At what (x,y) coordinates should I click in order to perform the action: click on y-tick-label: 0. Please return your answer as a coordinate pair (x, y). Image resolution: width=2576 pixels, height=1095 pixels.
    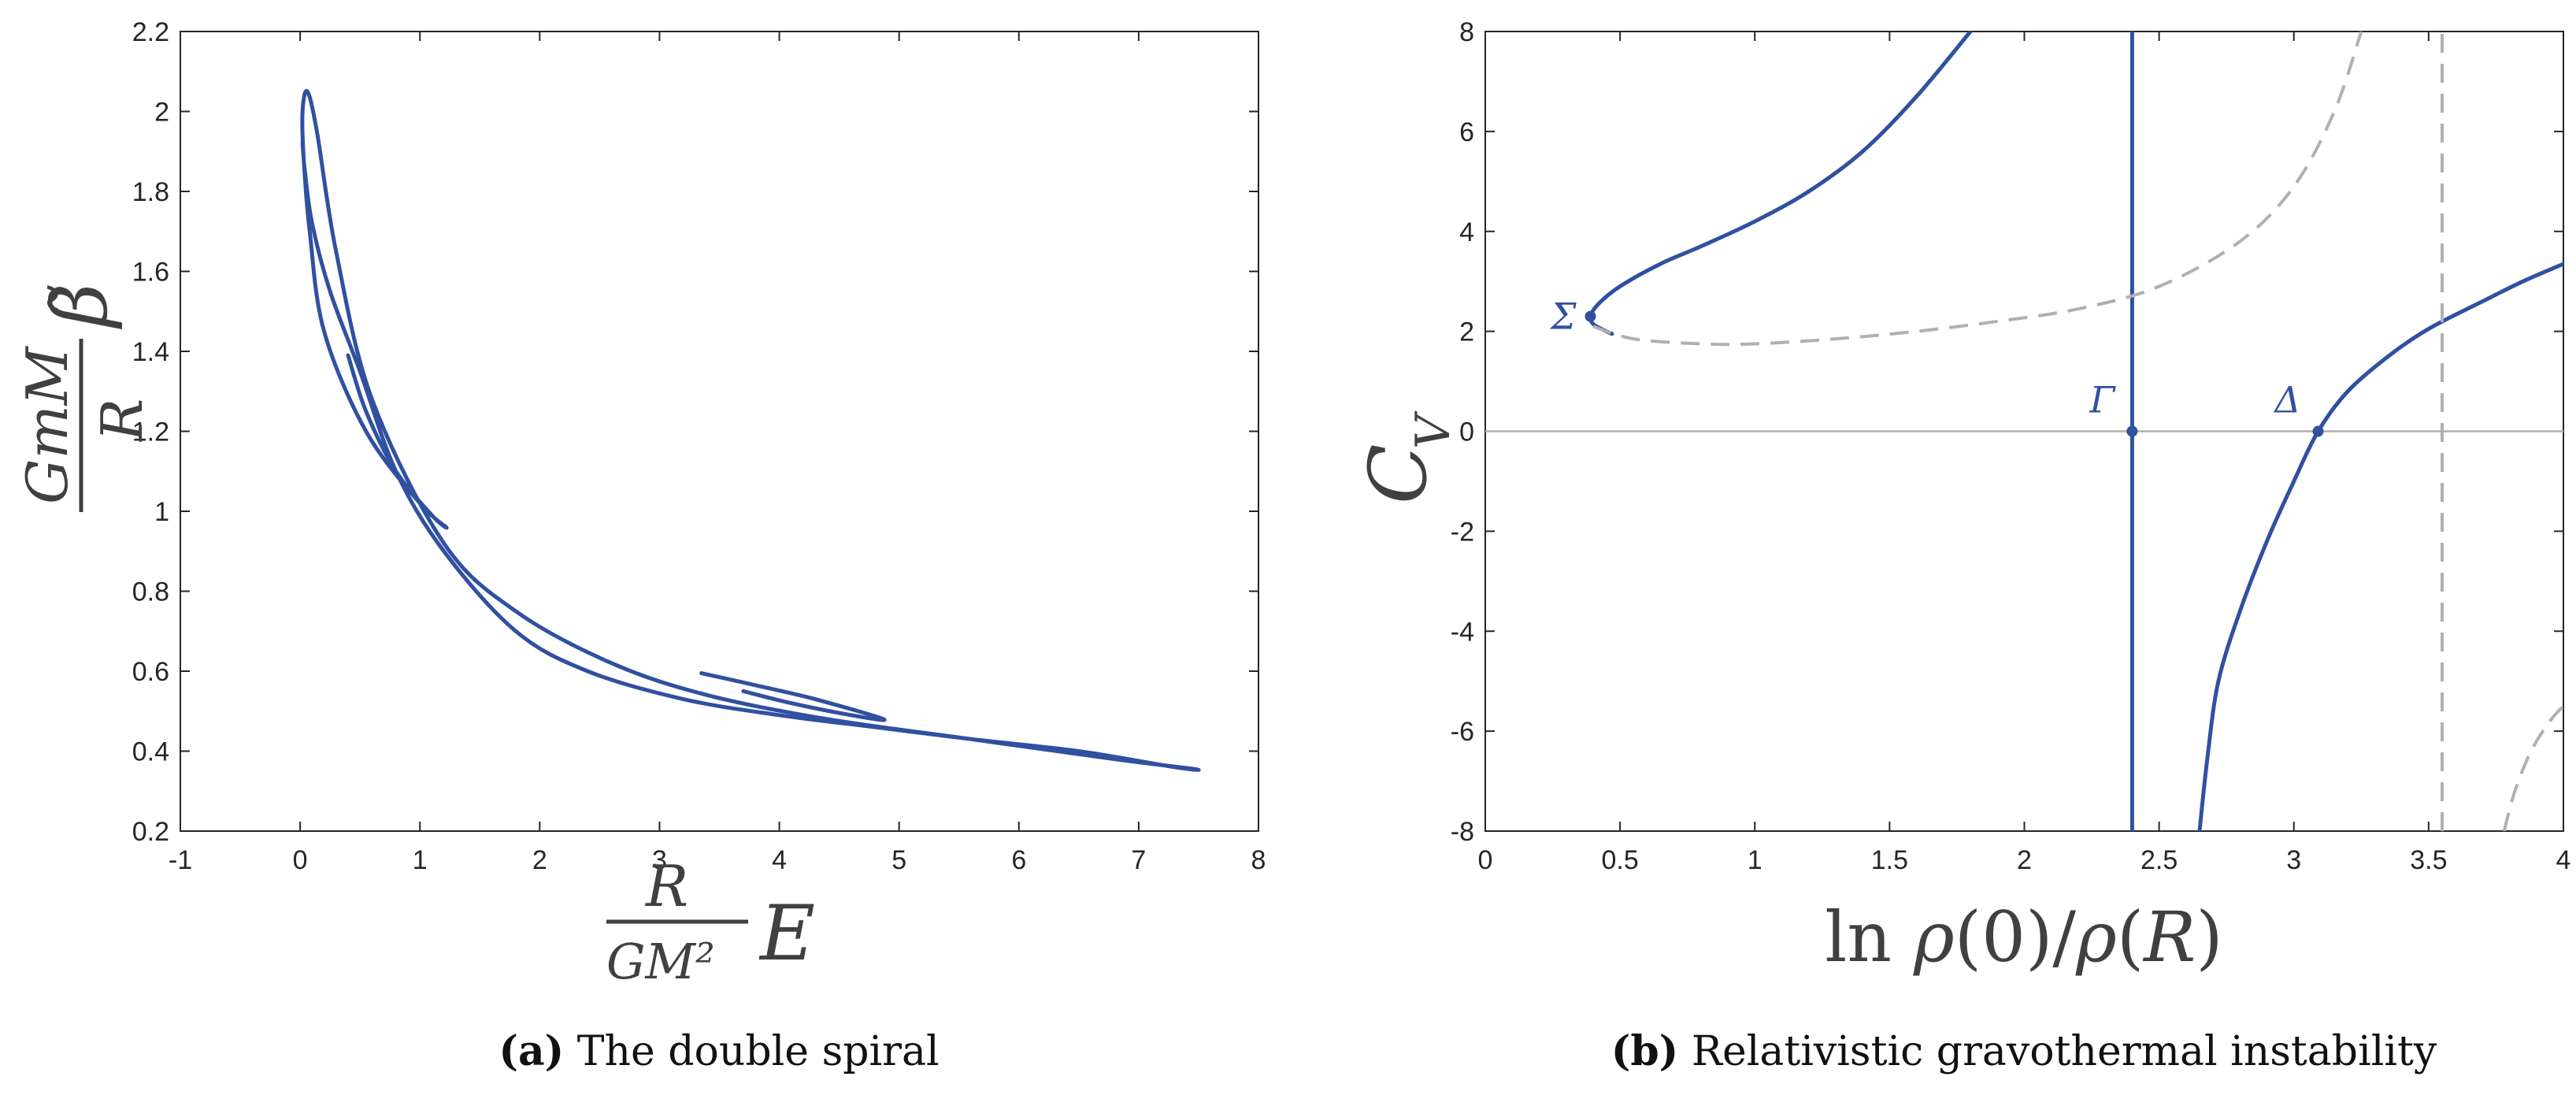
    Looking at the image, I should click on (1466, 432).